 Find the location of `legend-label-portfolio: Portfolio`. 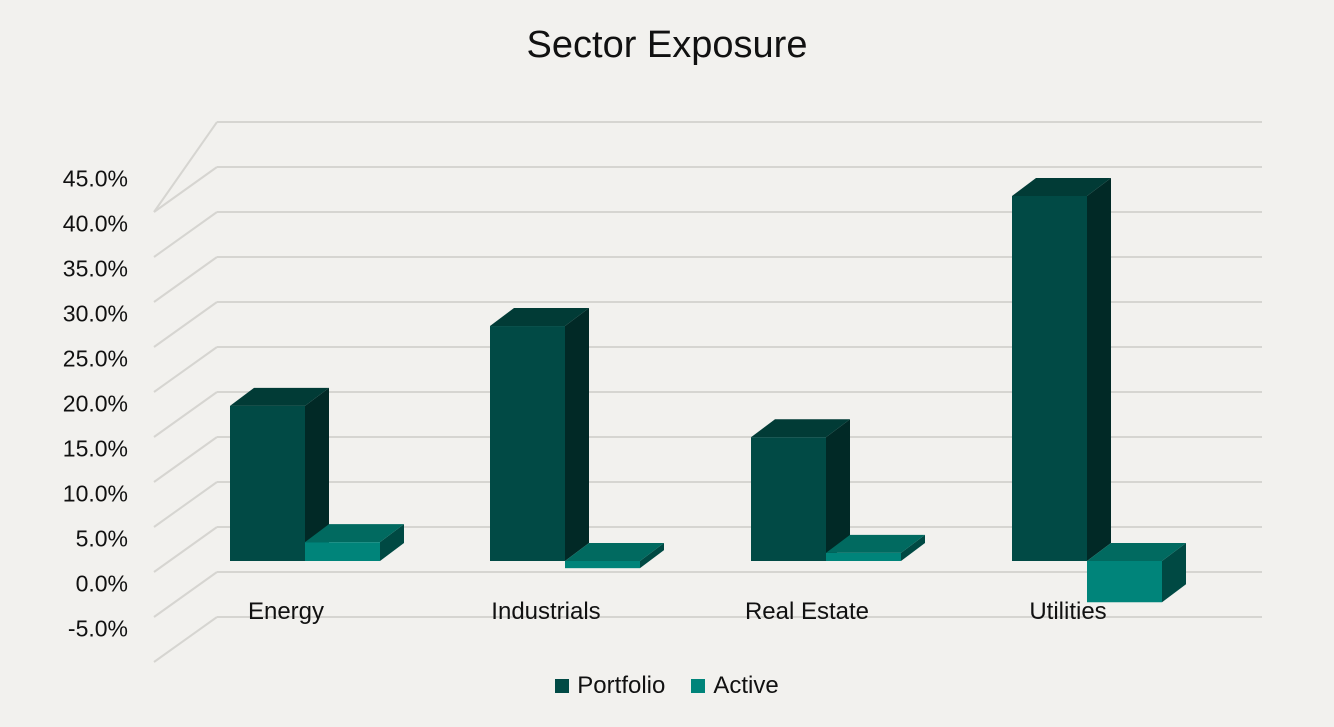

legend-label-portfolio: Portfolio is located at coordinates (621, 685).